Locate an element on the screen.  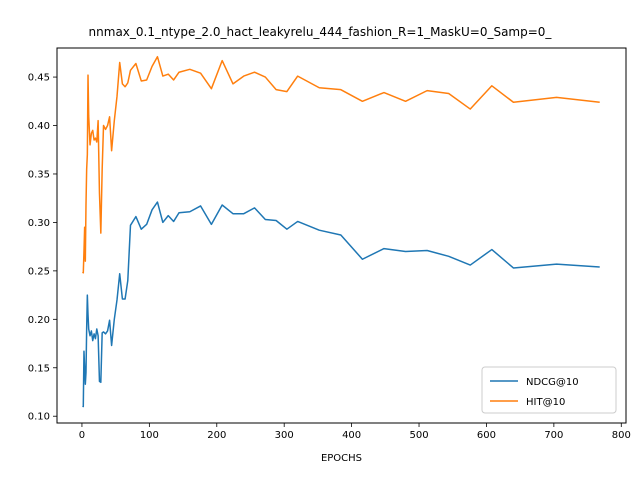
x-tick-label: 300 is located at coordinates (284, 435).